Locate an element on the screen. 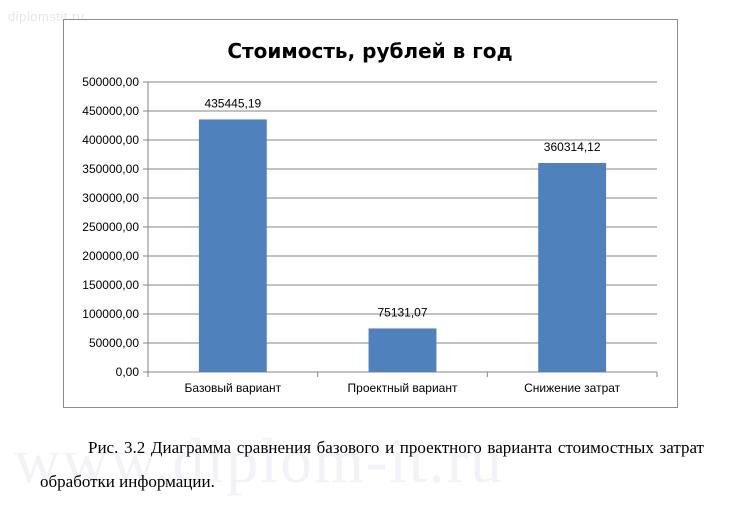 The width and height of the screenshot is (739, 517). y-tick-label: 400000,00 is located at coordinates (110, 140).